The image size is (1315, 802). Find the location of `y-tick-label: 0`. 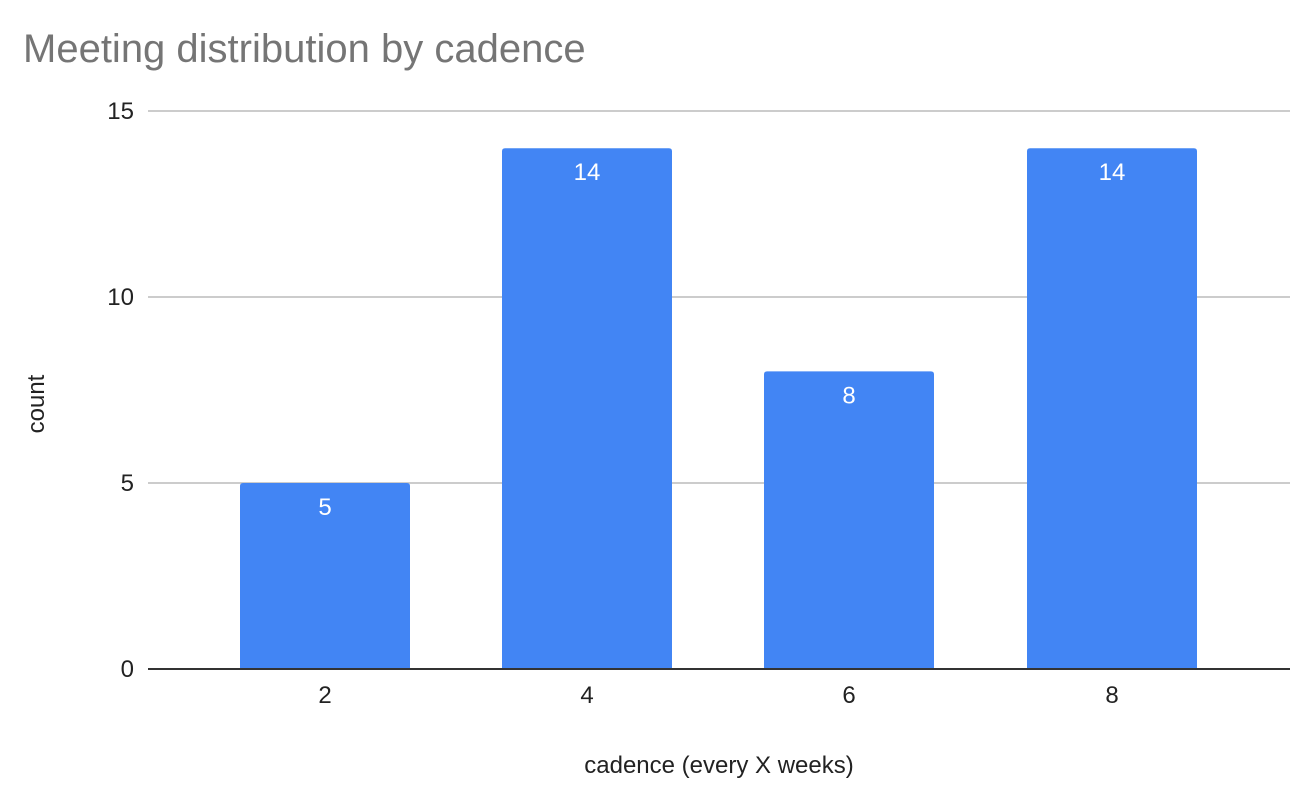

y-tick-label: 0 is located at coordinates (127, 669).